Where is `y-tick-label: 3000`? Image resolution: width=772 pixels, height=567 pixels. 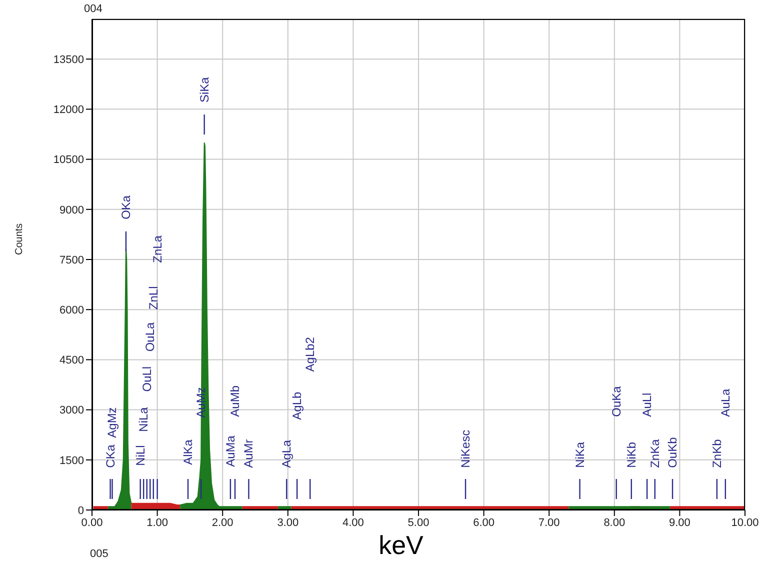
y-tick-label: 3000 is located at coordinates (72, 410).